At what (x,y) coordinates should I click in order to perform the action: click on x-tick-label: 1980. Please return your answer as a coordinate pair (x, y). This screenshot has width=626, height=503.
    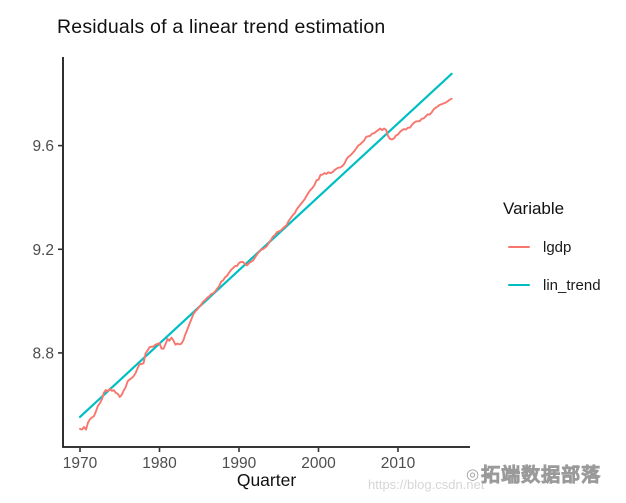
    Looking at the image, I should click on (159, 463).